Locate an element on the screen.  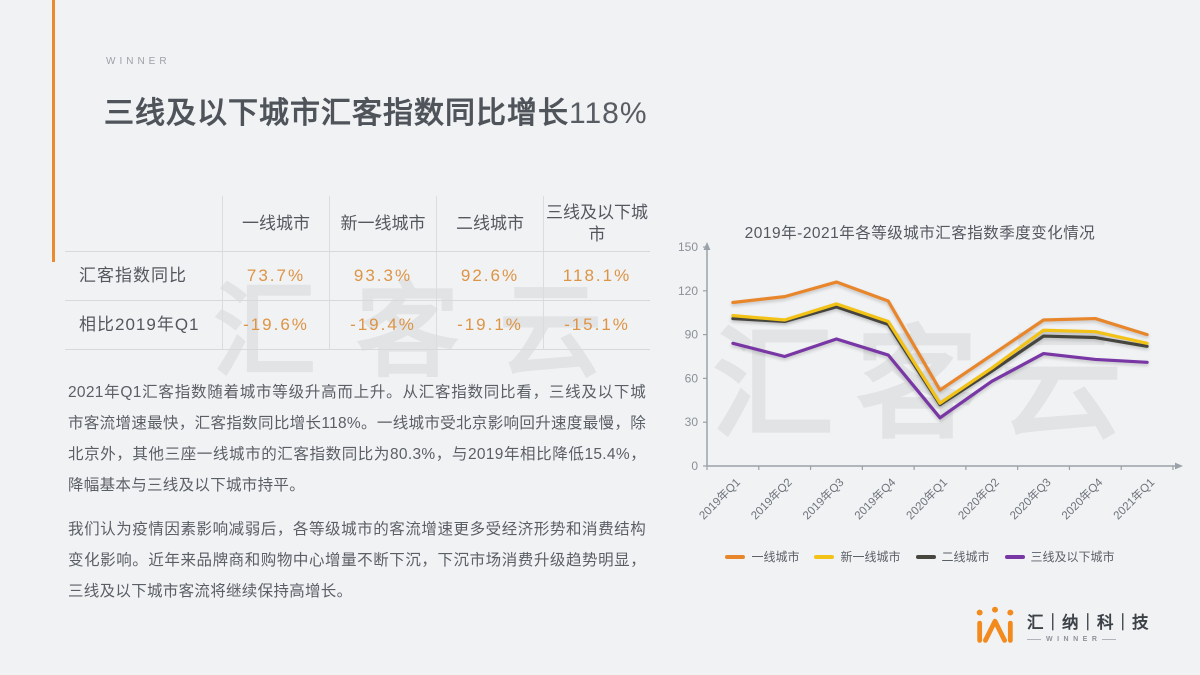
logo-company-name: 汇｜纳｜科｜技 is located at coordinates (1088, 623).